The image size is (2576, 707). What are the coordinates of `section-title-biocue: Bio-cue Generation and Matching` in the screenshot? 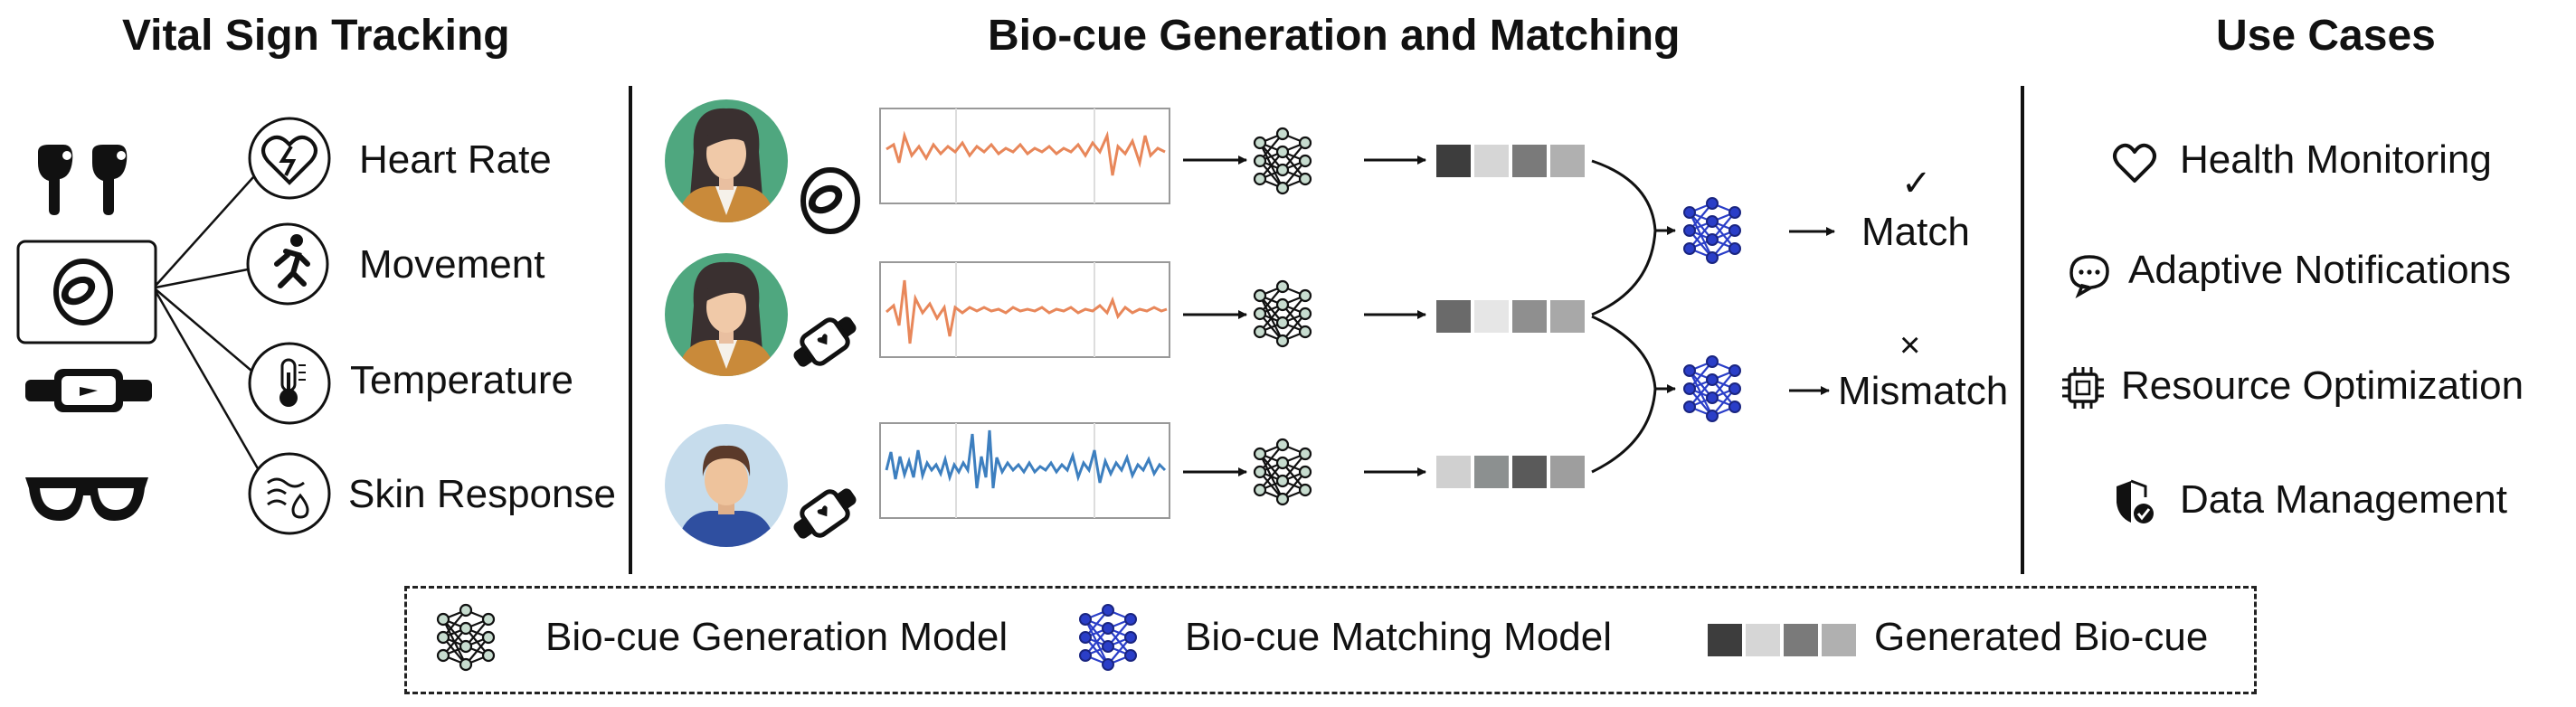 It's located at (1334, 36).